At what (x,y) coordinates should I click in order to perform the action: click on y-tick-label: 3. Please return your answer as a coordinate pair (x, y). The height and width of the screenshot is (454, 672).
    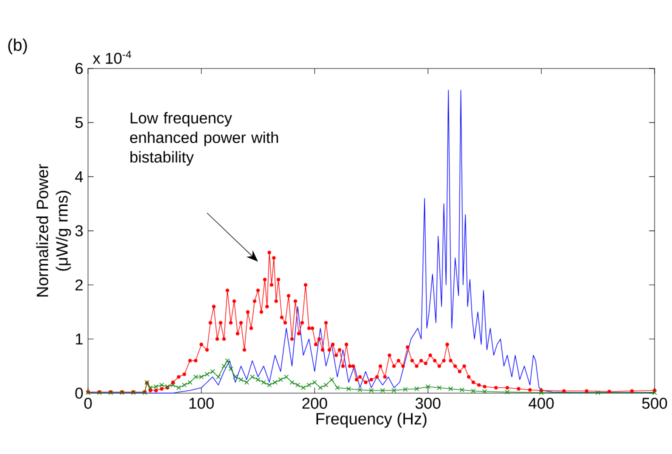
    Looking at the image, I should click on (79, 230).